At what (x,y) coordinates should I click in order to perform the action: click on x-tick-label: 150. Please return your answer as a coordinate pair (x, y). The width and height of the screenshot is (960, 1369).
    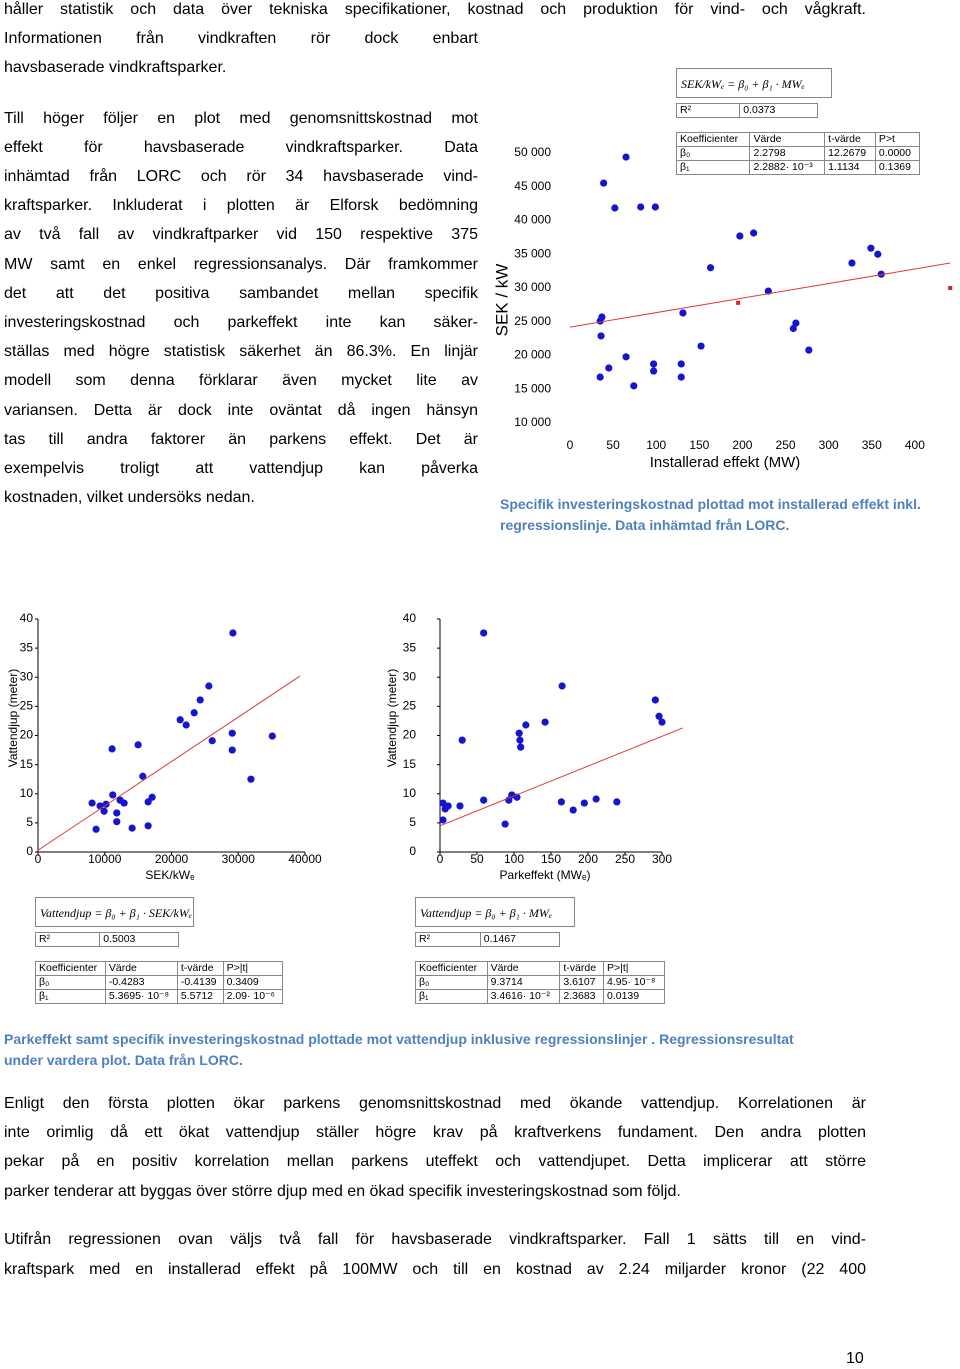
    Looking at the image, I should click on (699, 445).